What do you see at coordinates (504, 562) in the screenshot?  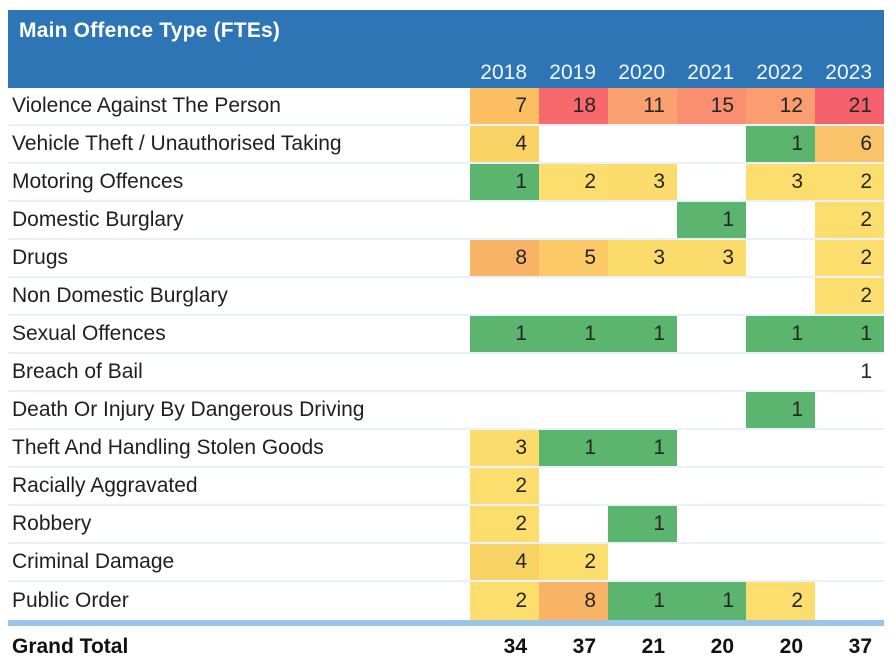 I see `value-cell: 4` at bounding box center [504, 562].